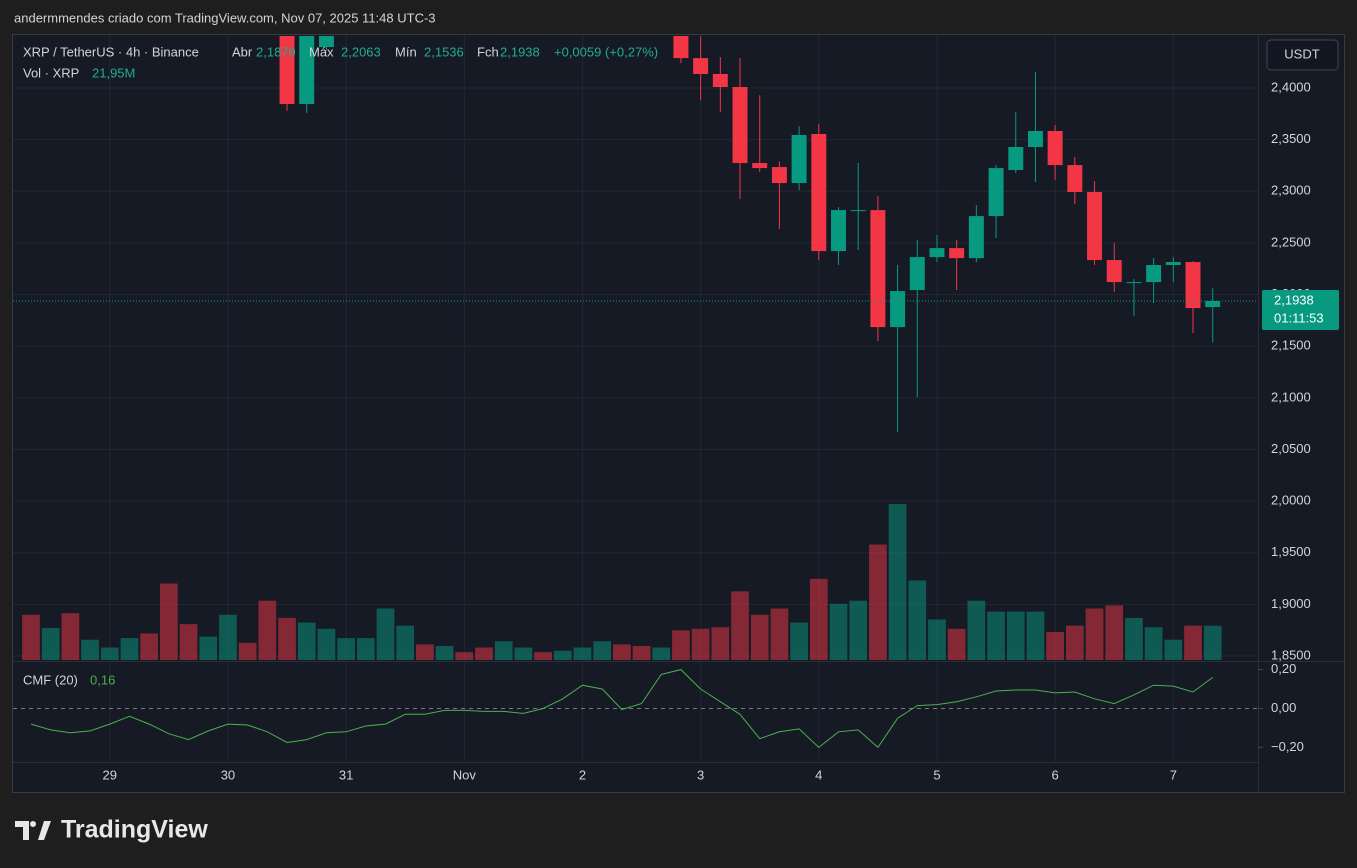 The image size is (1357, 868). What do you see at coordinates (33, 830) in the screenshot?
I see `logo` at bounding box center [33, 830].